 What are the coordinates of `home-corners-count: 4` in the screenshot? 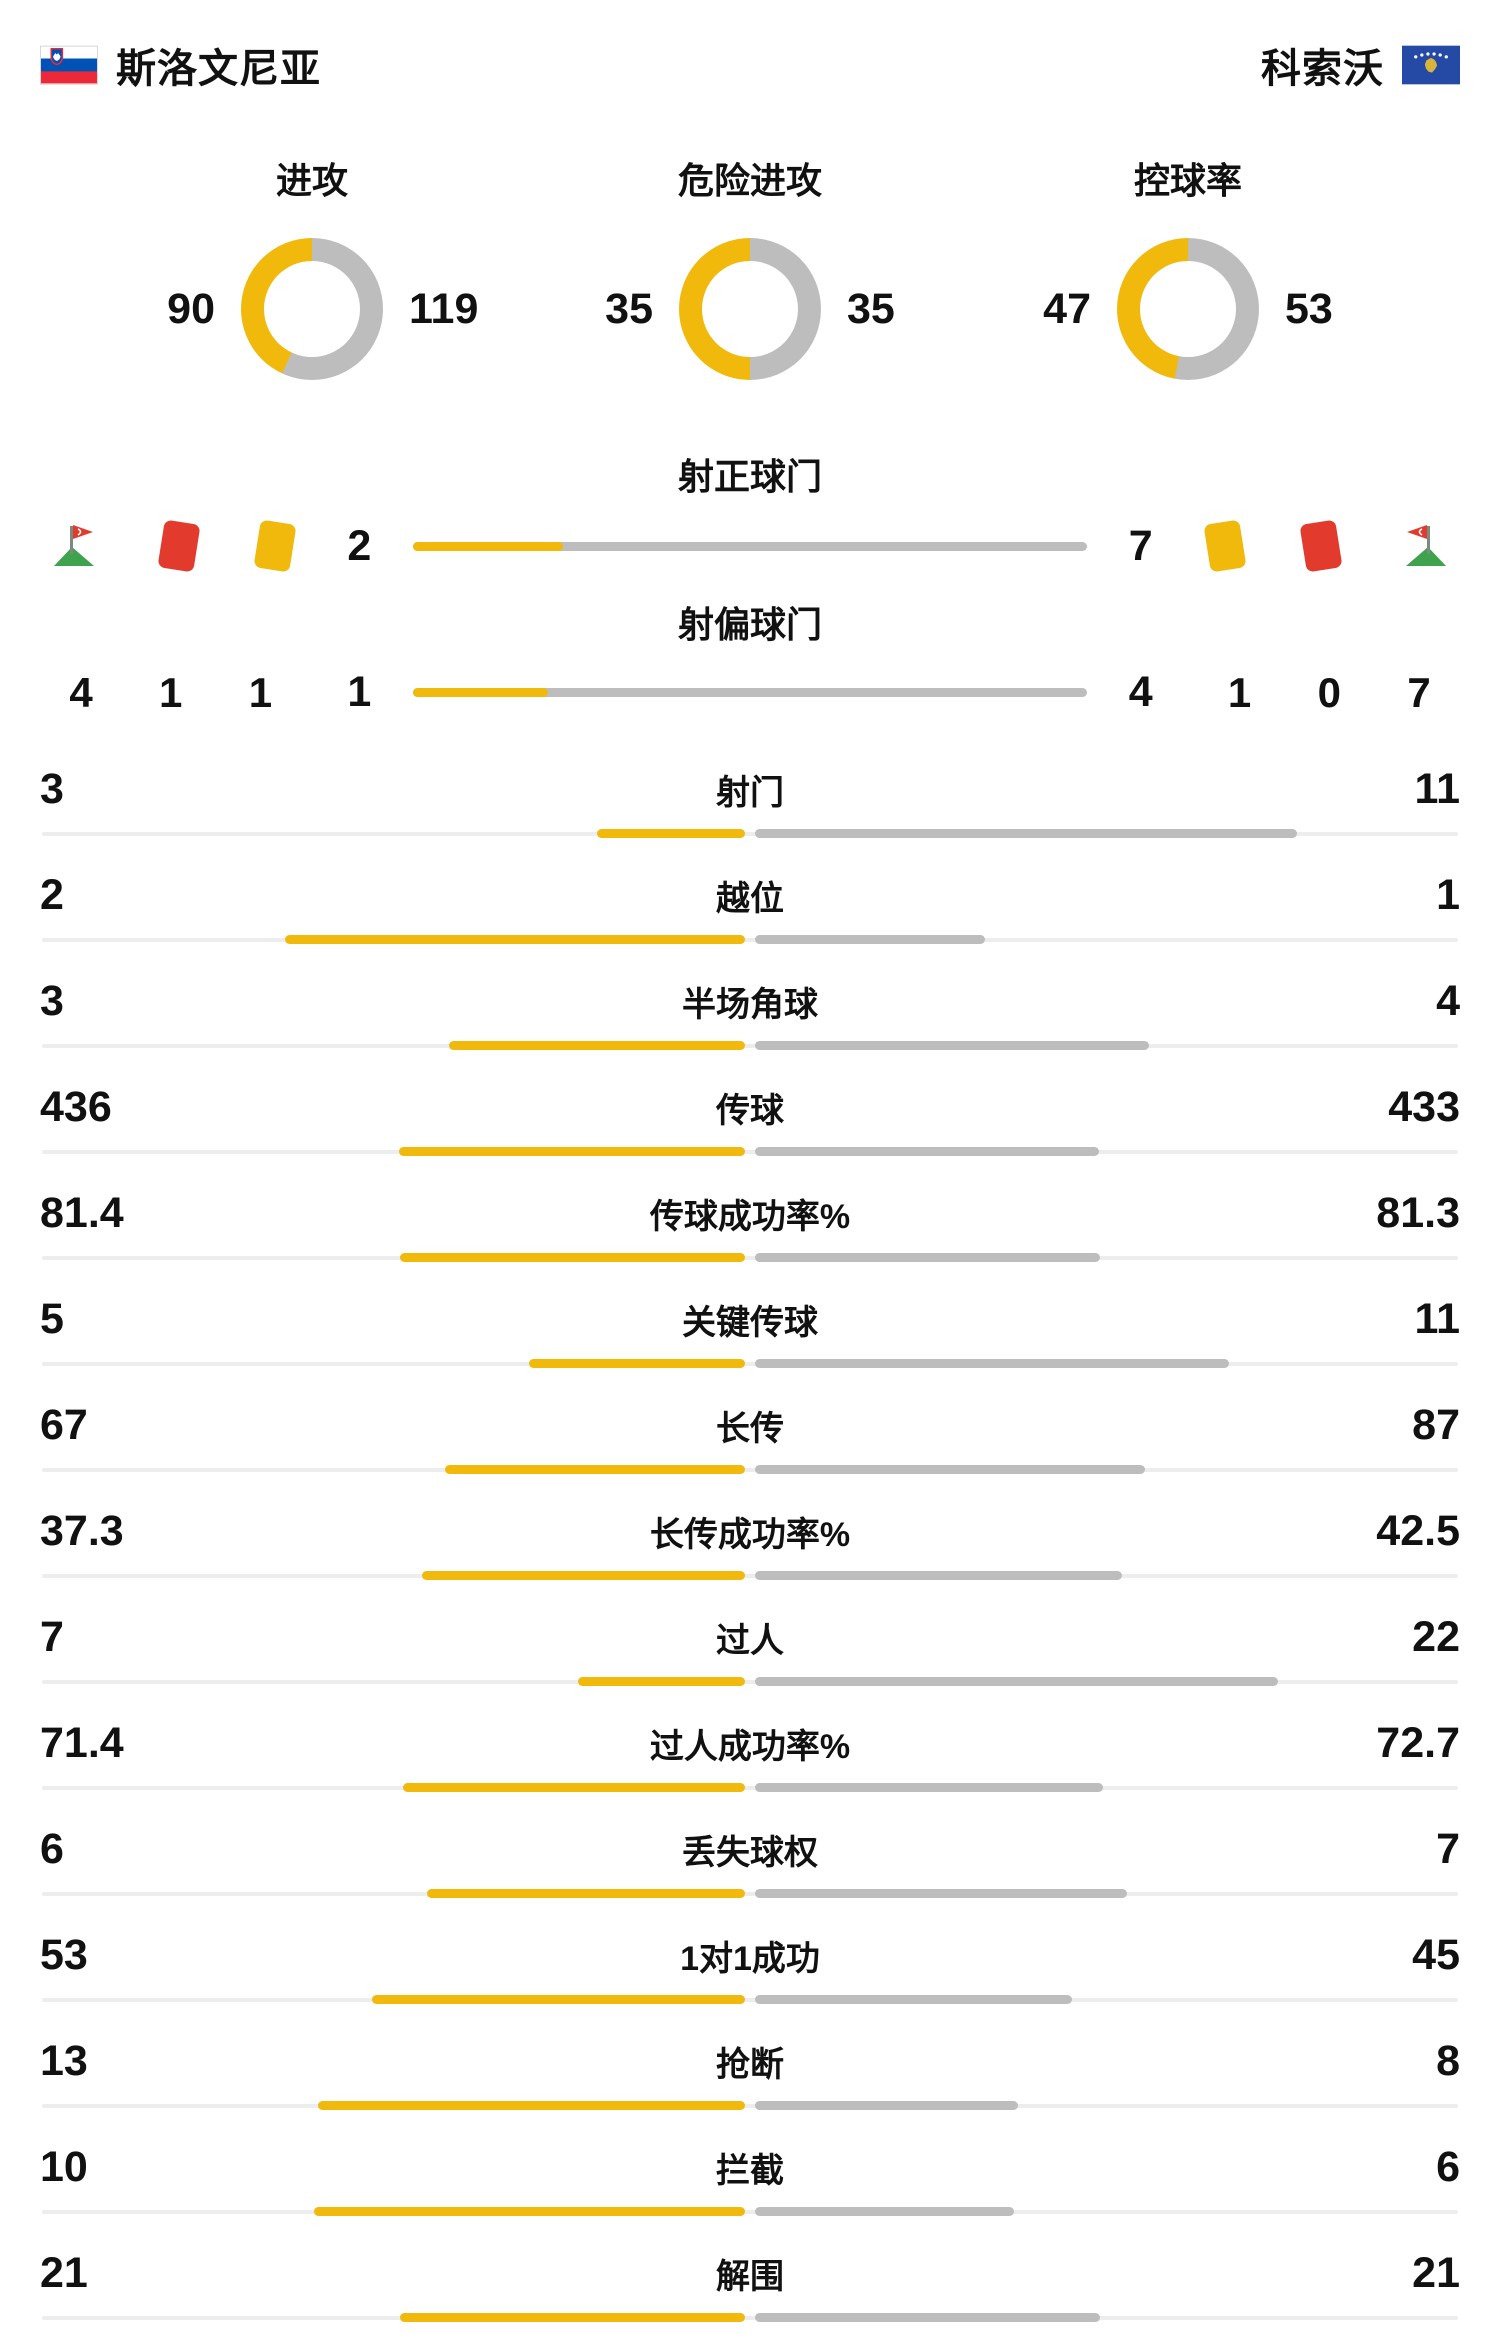 It's located at (81, 692).